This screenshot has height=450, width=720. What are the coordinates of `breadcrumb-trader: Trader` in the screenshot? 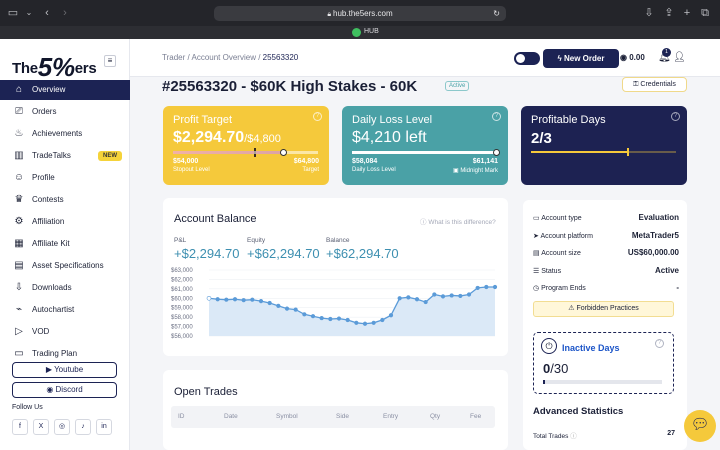 It's located at (174, 57).